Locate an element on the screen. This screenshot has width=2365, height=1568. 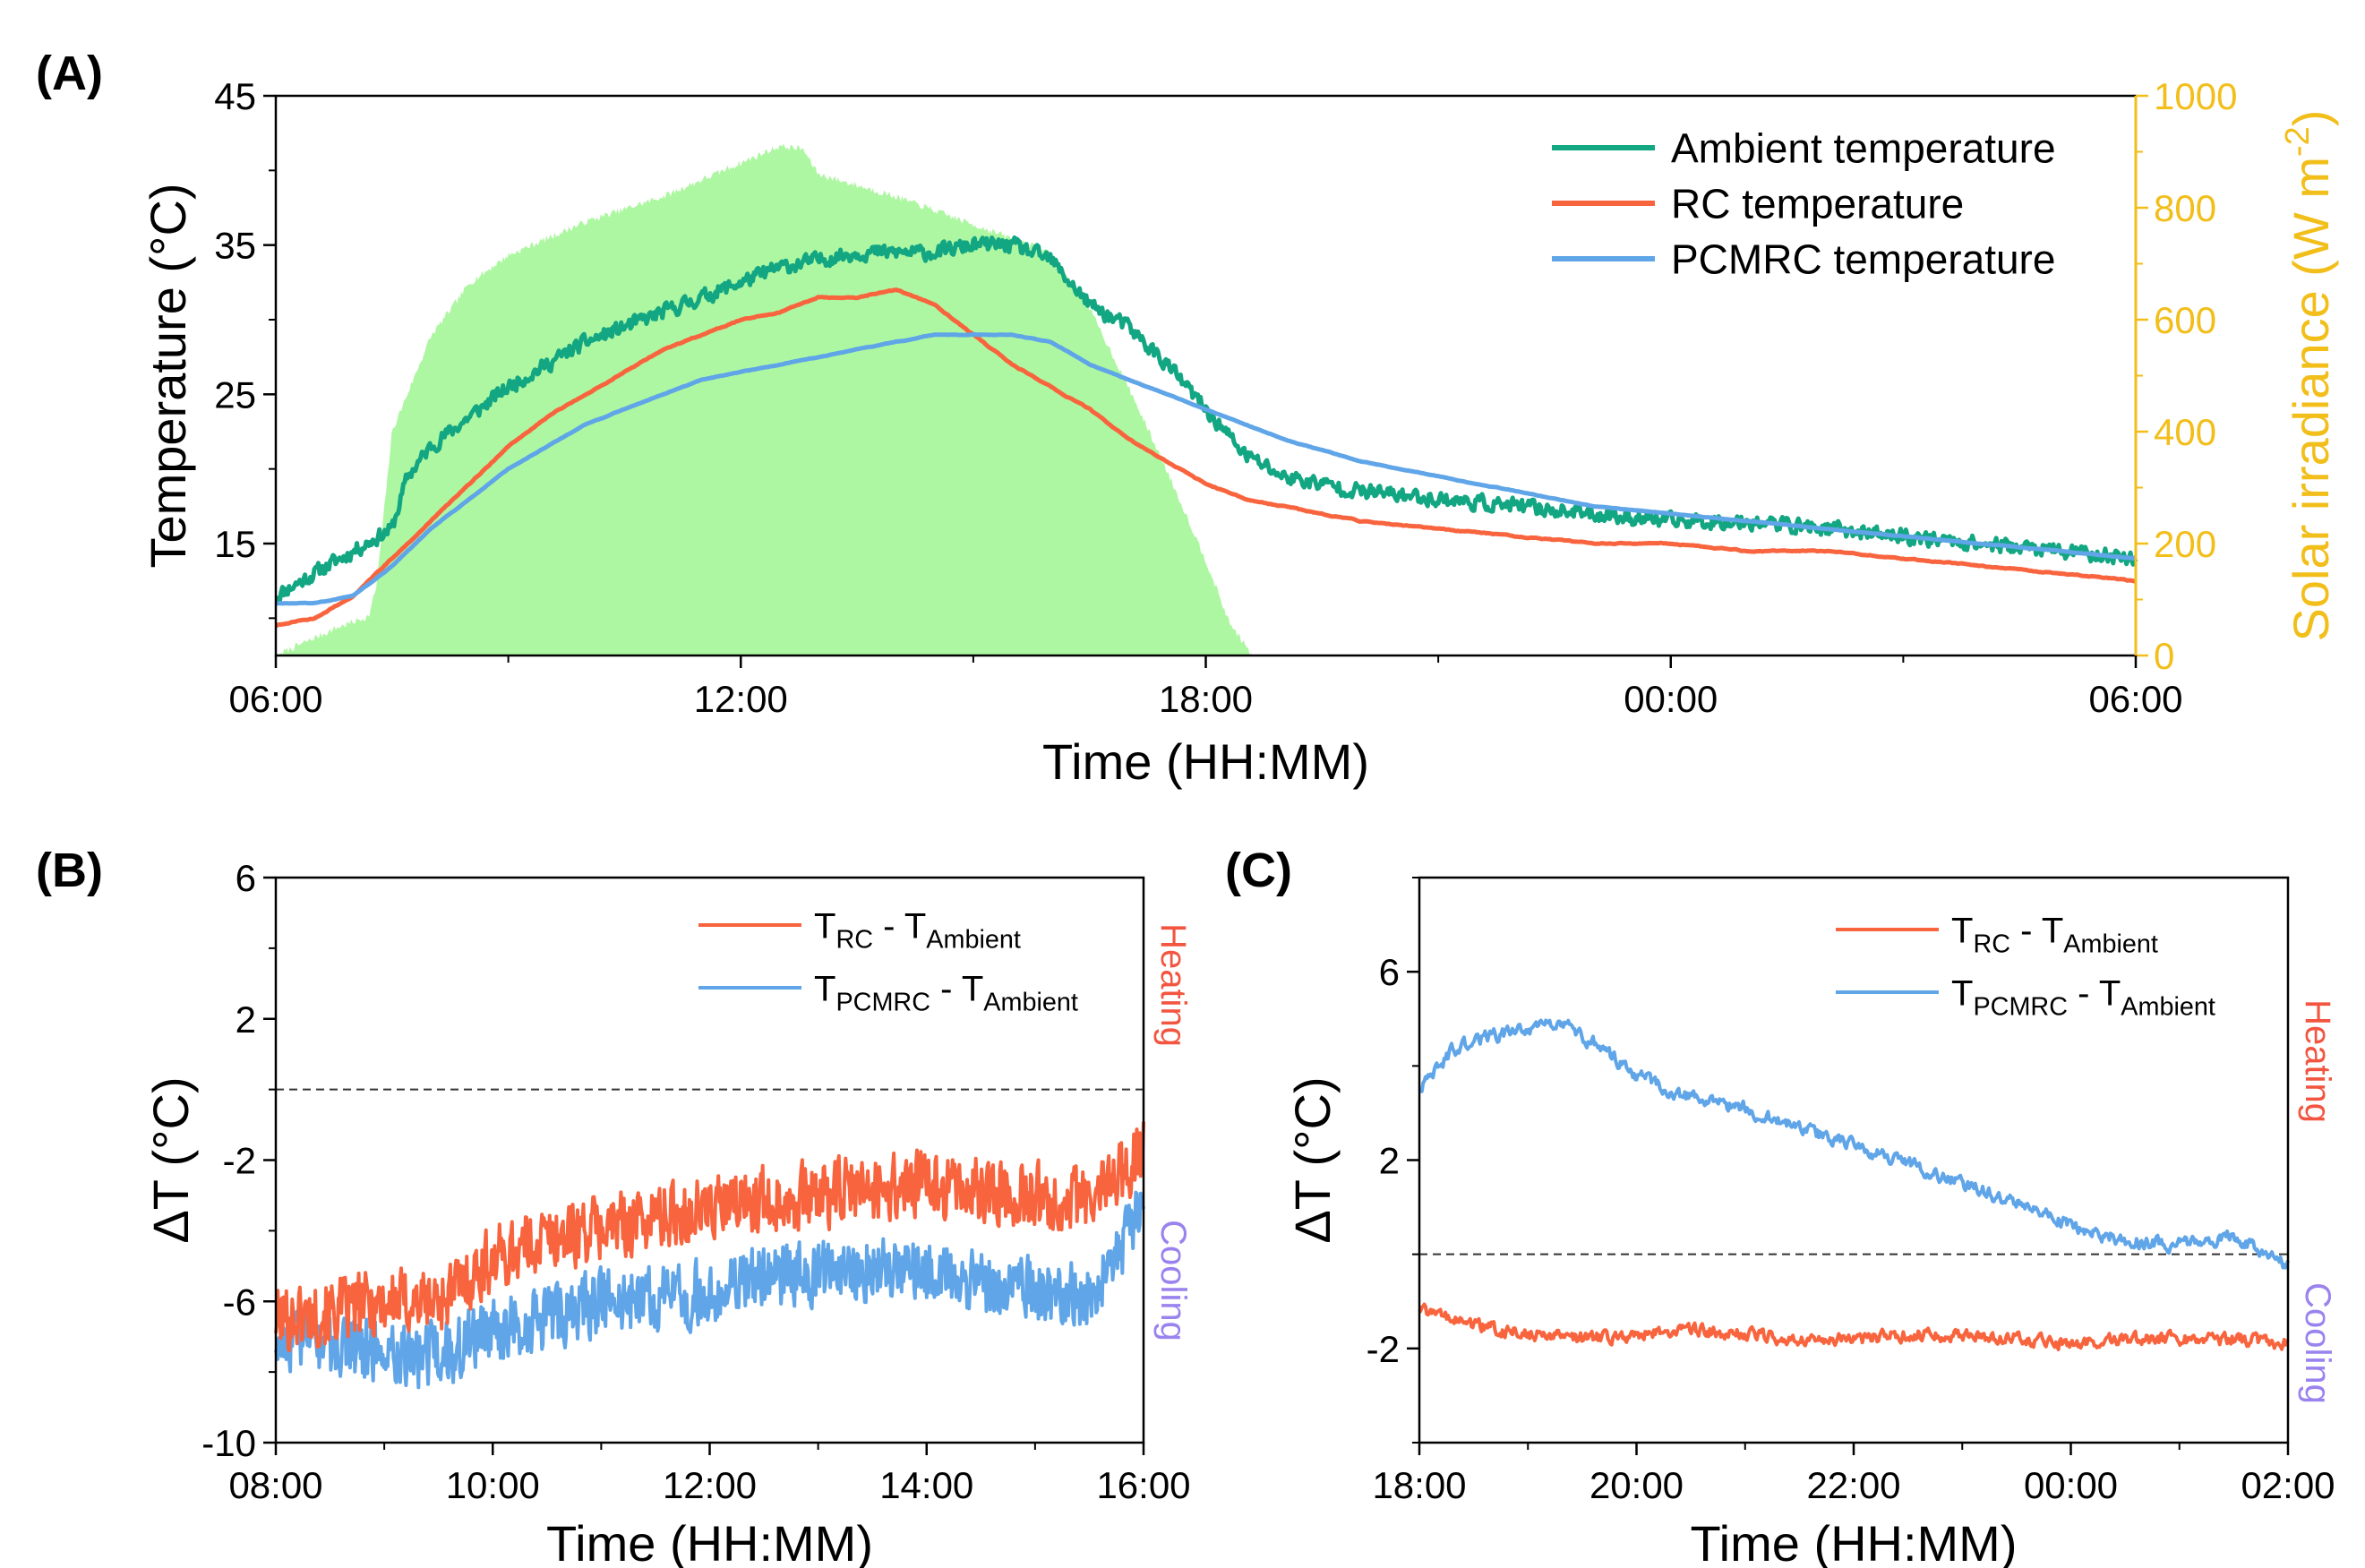
x-tick-label-b: 08:00 is located at coordinates (275, 1485).